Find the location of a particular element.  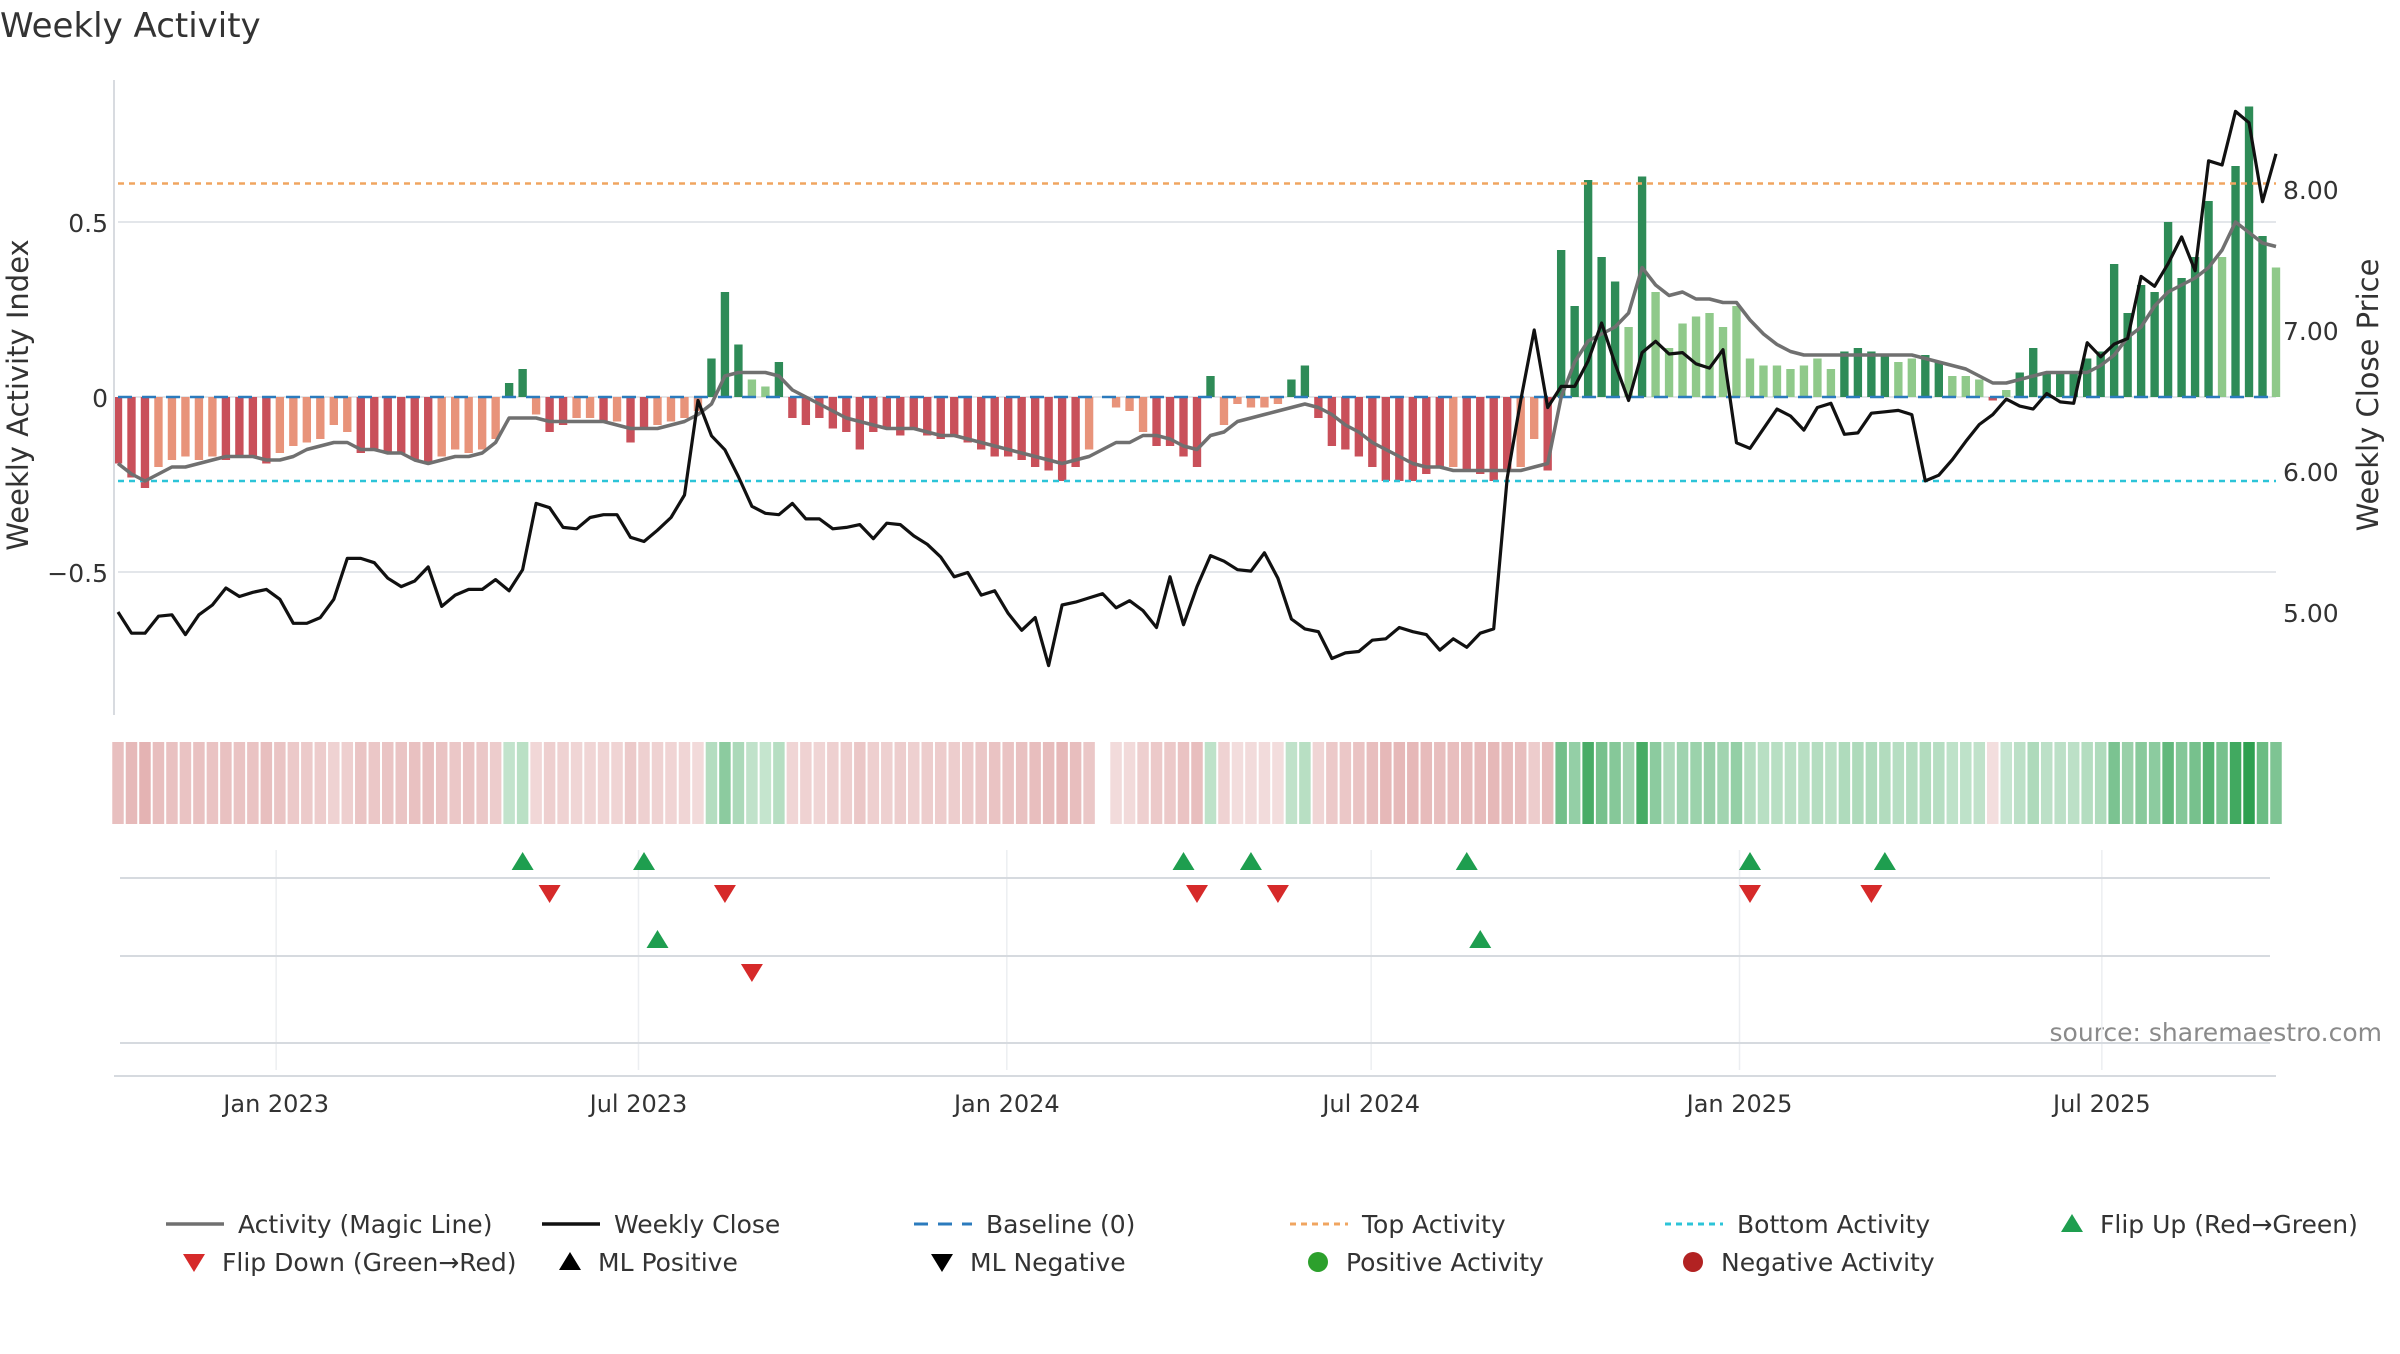

x-tick-label: Jan 2024 is located at coordinates (1006, 1104).